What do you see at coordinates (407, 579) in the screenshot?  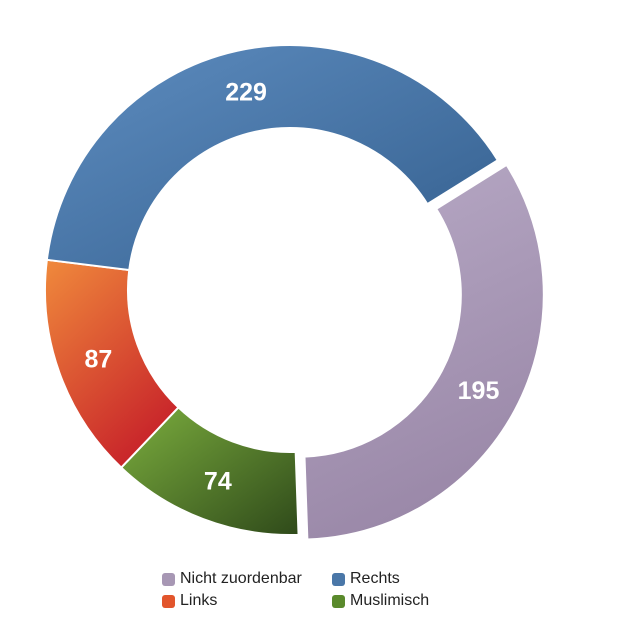 I see `legend-item-rechts: Rechts` at bounding box center [407, 579].